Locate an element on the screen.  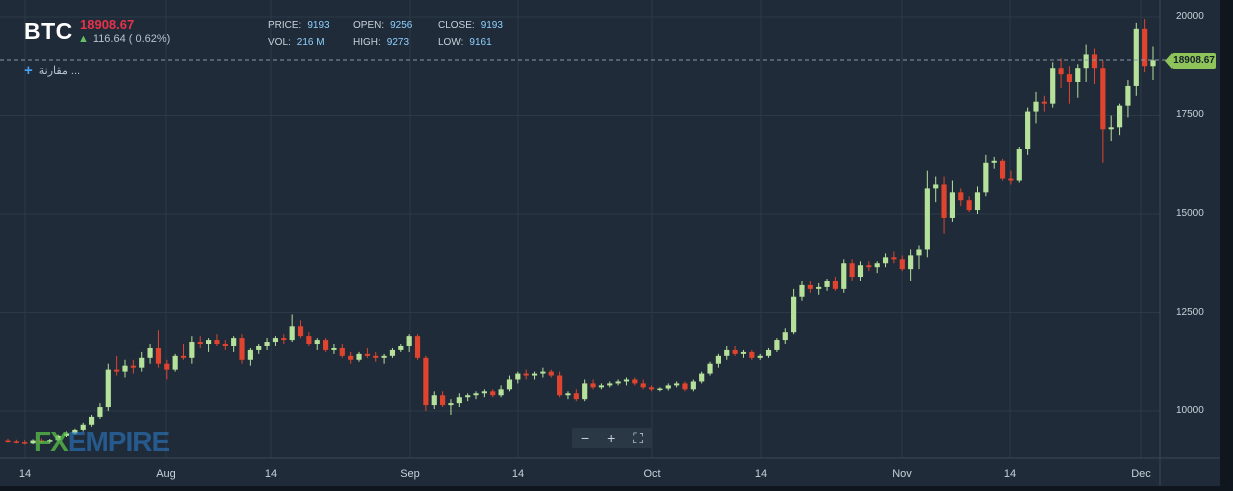
zoom-in-button: + is located at coordinates (611, 438).